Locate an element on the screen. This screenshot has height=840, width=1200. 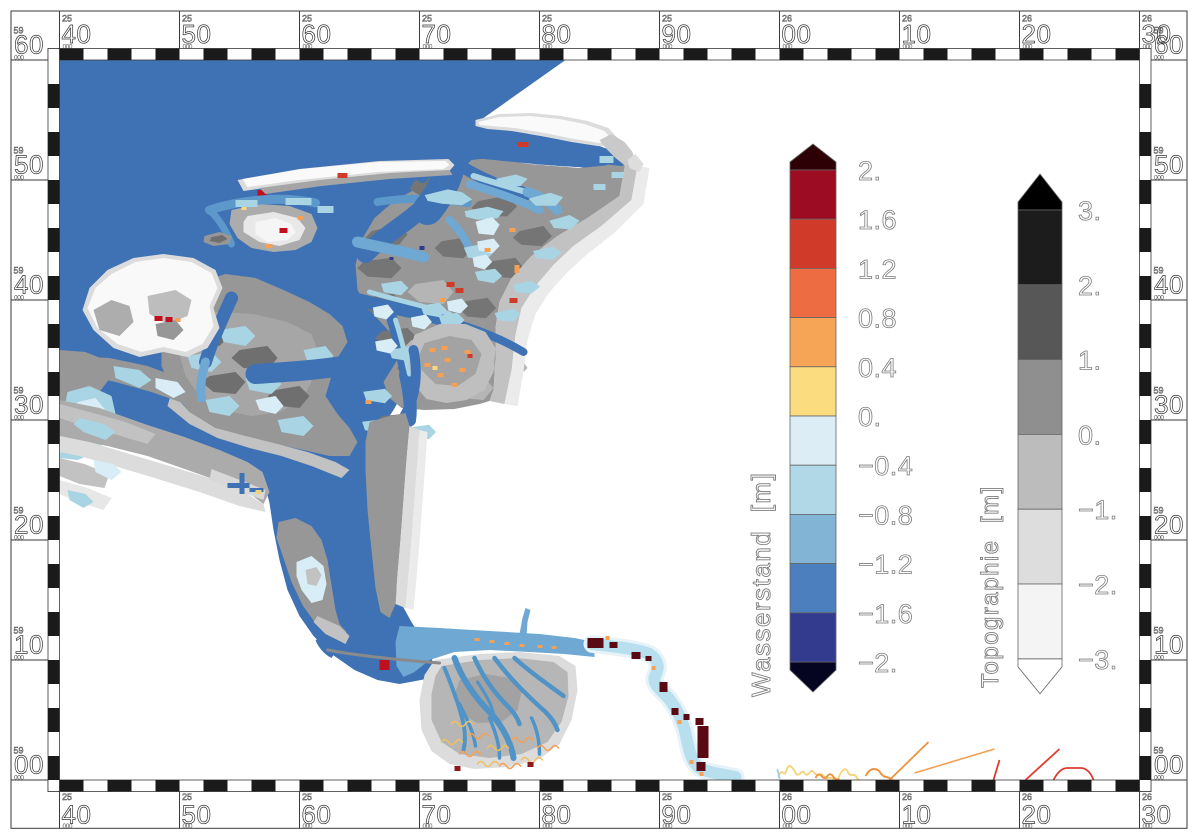
svg-text: 2. is located at coordinates (870, 171).